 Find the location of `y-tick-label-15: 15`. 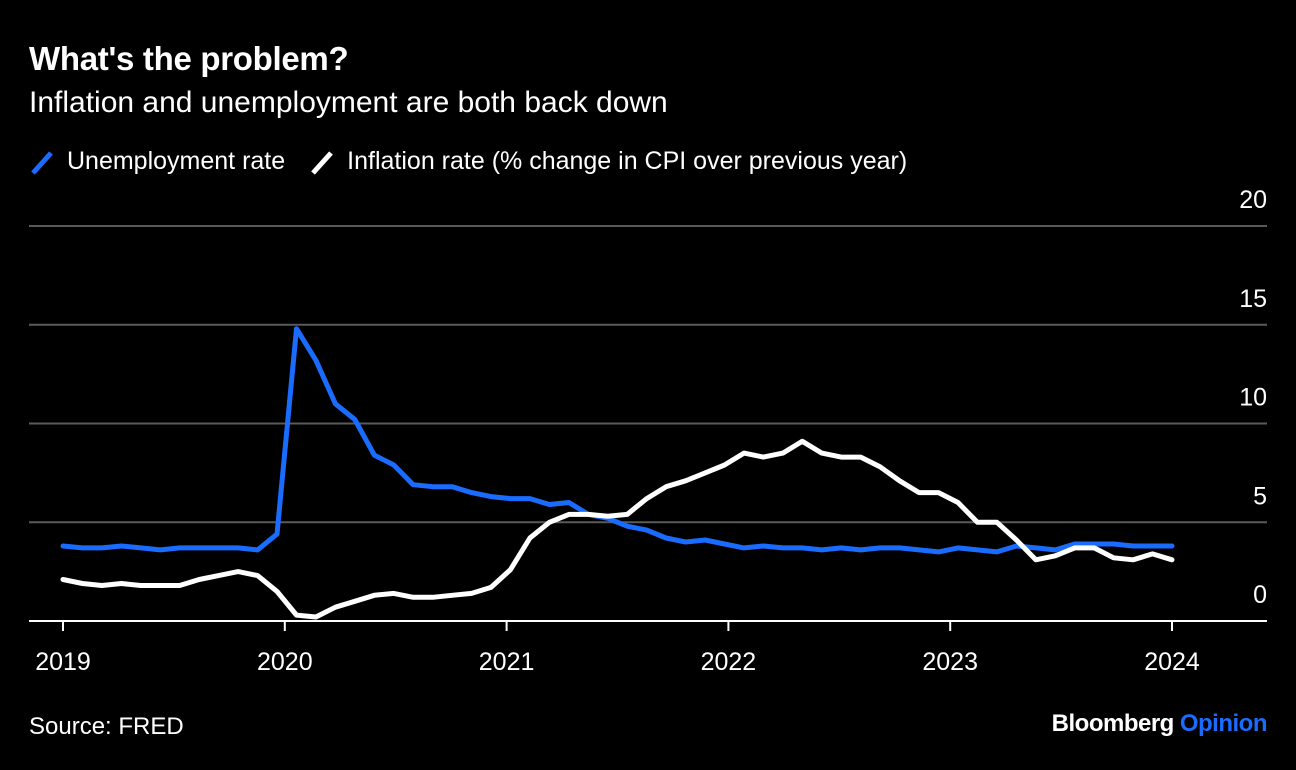

y-tick-label-15: 15 is located at coordinates (1253, 299).